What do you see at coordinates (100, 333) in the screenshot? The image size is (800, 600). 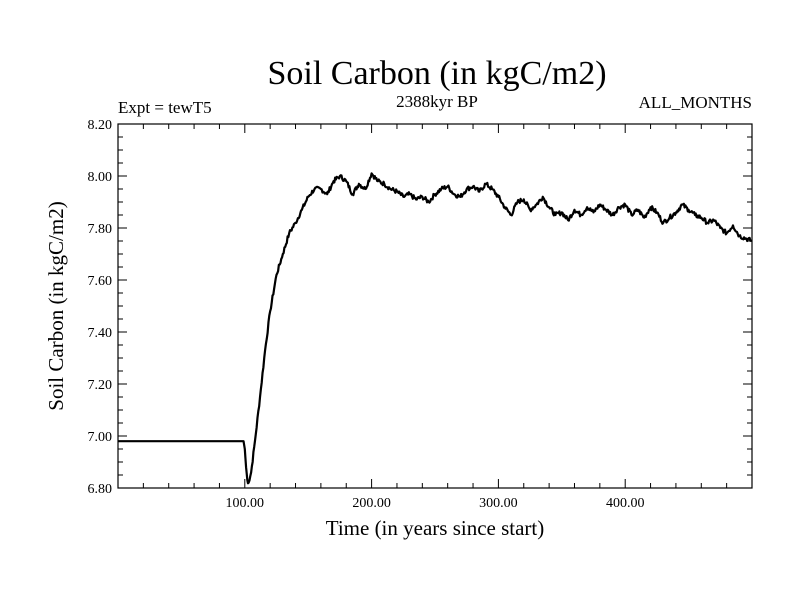 I see `y-tick-label: 7.40` at bounding box center [100, 333].